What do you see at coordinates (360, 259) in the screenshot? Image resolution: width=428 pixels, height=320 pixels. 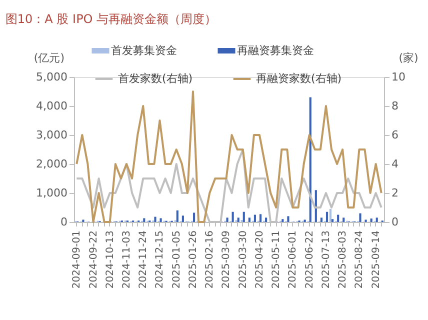 I see `x-tick-label: 2025-08-24` at bounding box center [360, 259].